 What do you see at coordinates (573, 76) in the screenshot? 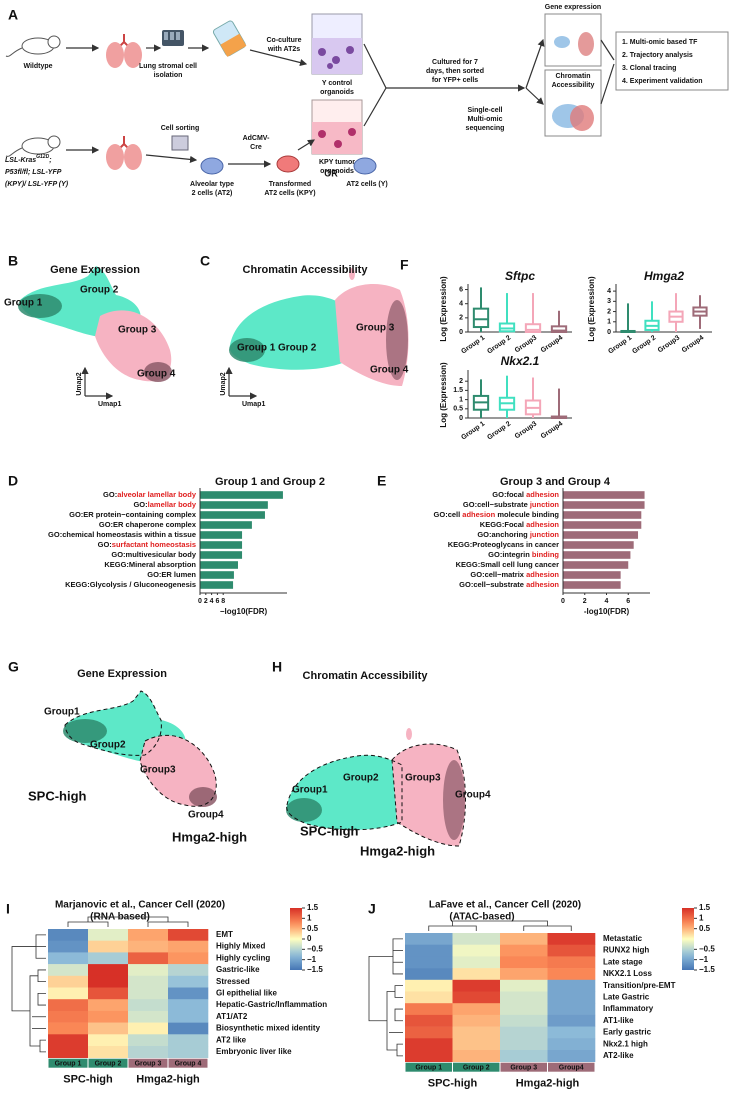
I see `figure-text: Chromatin` at bounding box center [573, 76].